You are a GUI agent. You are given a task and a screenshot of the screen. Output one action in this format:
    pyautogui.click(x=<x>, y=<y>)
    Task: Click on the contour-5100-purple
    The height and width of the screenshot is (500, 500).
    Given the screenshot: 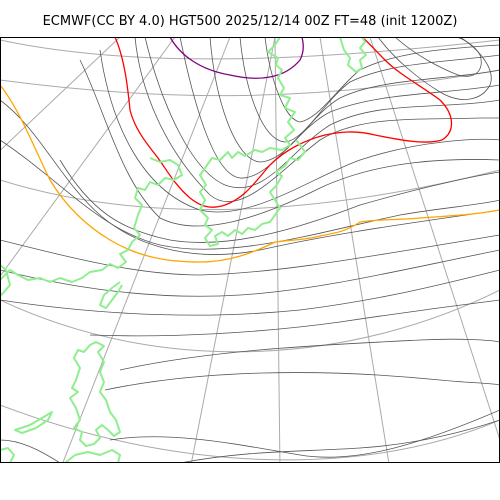 What is the action you would take?
    pyautogui.click(x=236, y=58)
    